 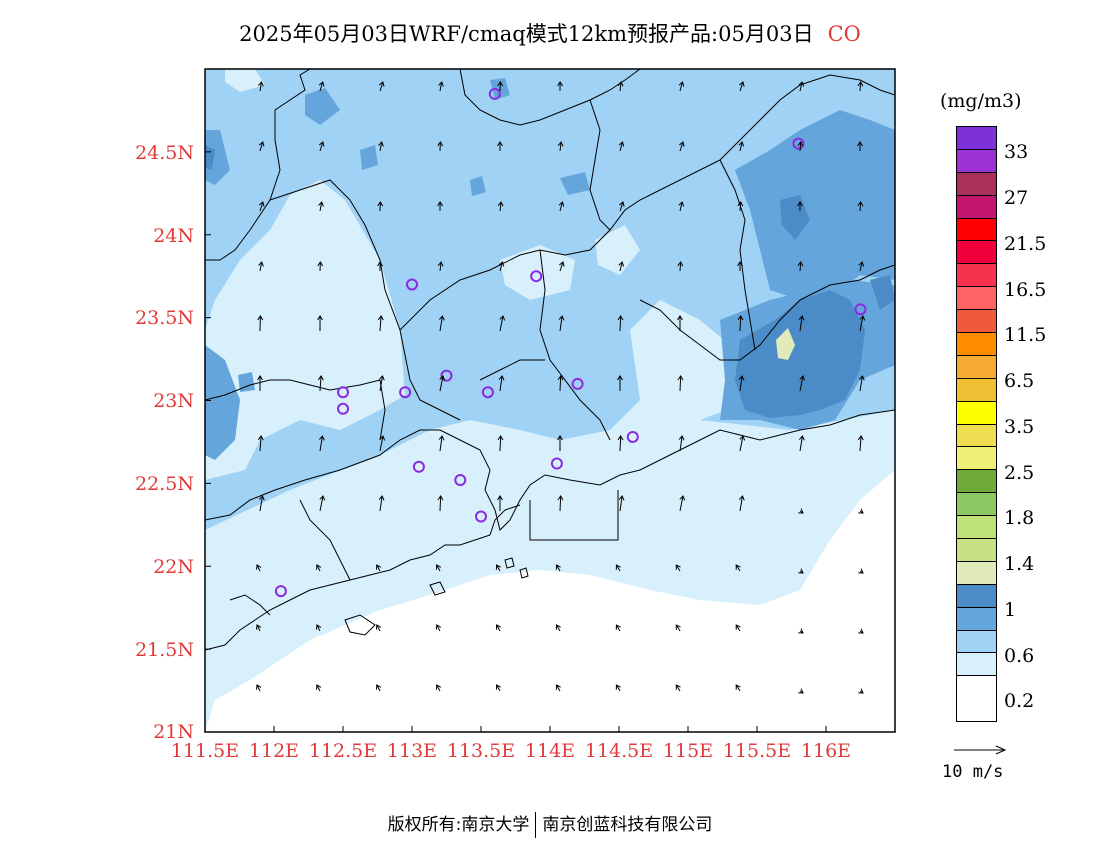 What do you see at coordinates (1025, 290) in the screenshot?
I see `legend-label: 16.5` at bounding box center [1025, 290].